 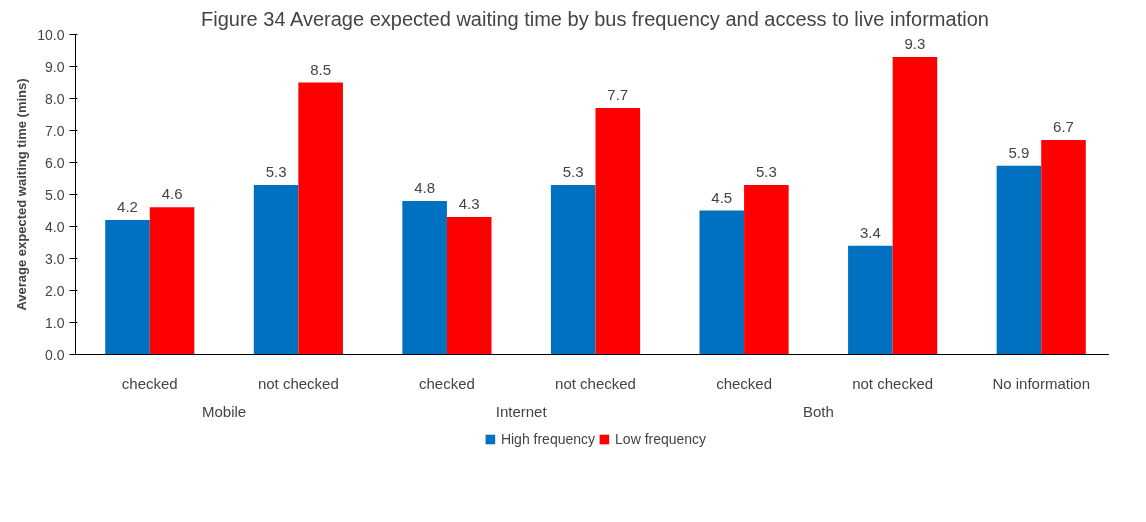 I want to click on data-label: 4.3, so click(x=469, y=203).